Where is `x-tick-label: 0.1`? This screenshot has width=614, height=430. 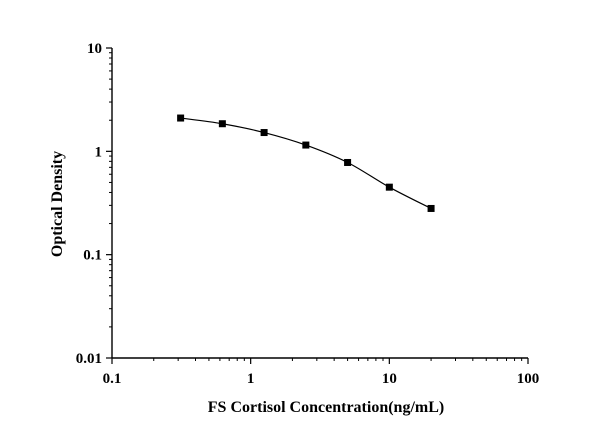 x-tick-label: 0.1 is located at coordinates (112, 379).